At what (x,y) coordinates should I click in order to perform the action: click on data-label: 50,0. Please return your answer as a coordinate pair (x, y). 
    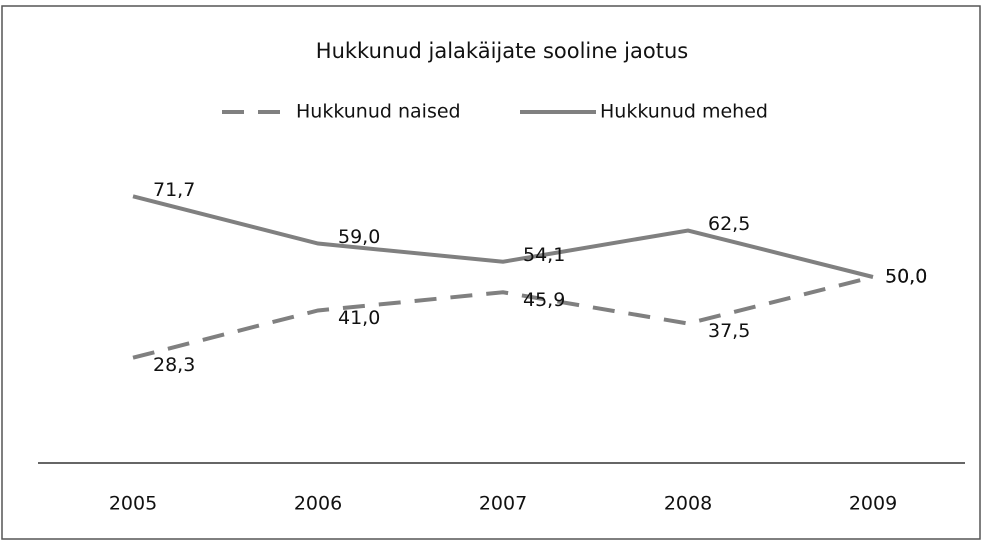
    Looking at the image, I should click on (906, 277).